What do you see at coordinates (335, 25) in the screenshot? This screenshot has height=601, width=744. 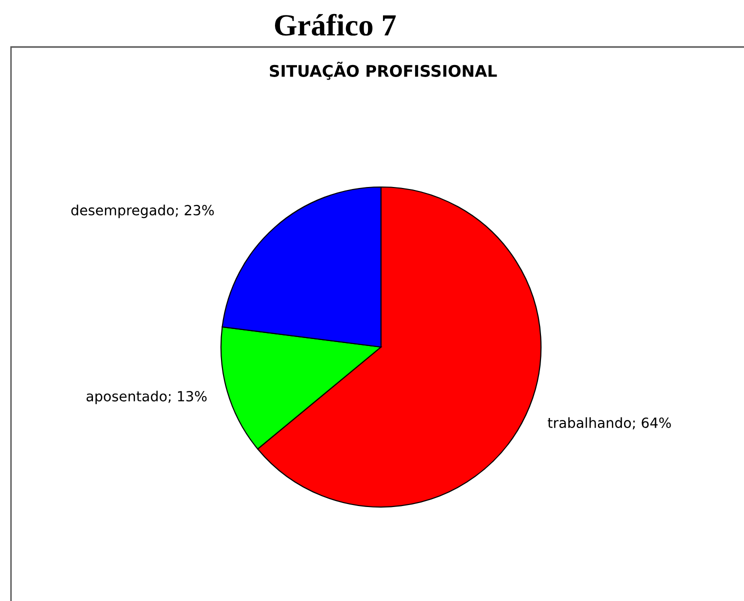 I see `chart-title: Gráfico 7` at bounding box center [335, 25].